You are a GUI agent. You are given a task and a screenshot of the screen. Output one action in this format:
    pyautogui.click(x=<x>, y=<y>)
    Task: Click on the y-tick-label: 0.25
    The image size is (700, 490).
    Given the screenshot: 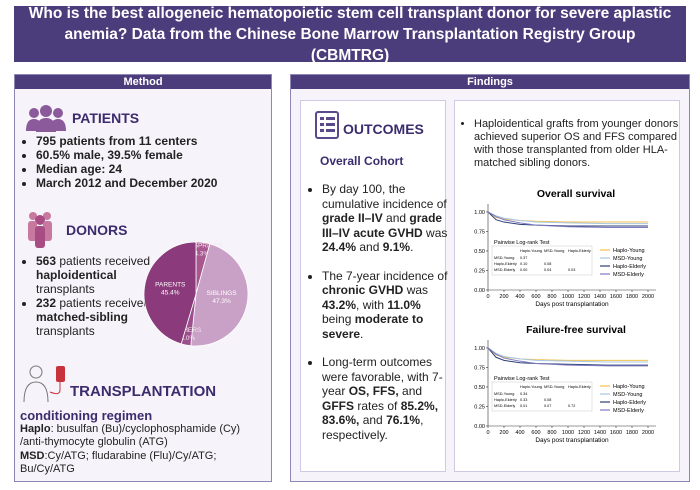 What is the action you would take?
    pyautogui.click(x=479, y=271)
    